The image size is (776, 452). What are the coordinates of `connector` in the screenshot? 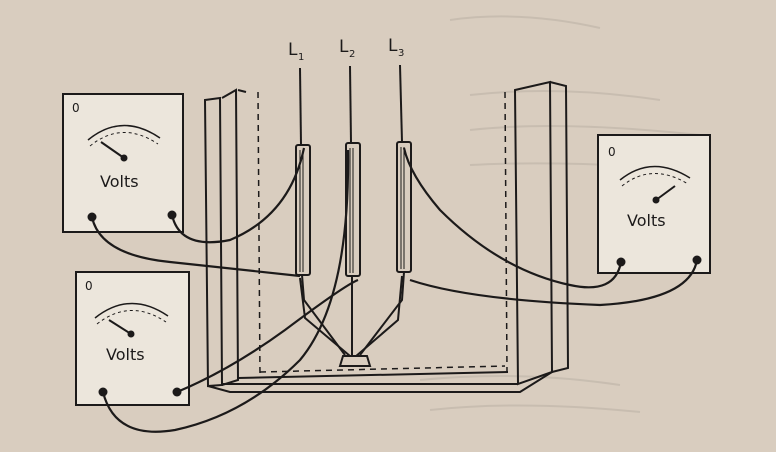 It's located at (355, 361).